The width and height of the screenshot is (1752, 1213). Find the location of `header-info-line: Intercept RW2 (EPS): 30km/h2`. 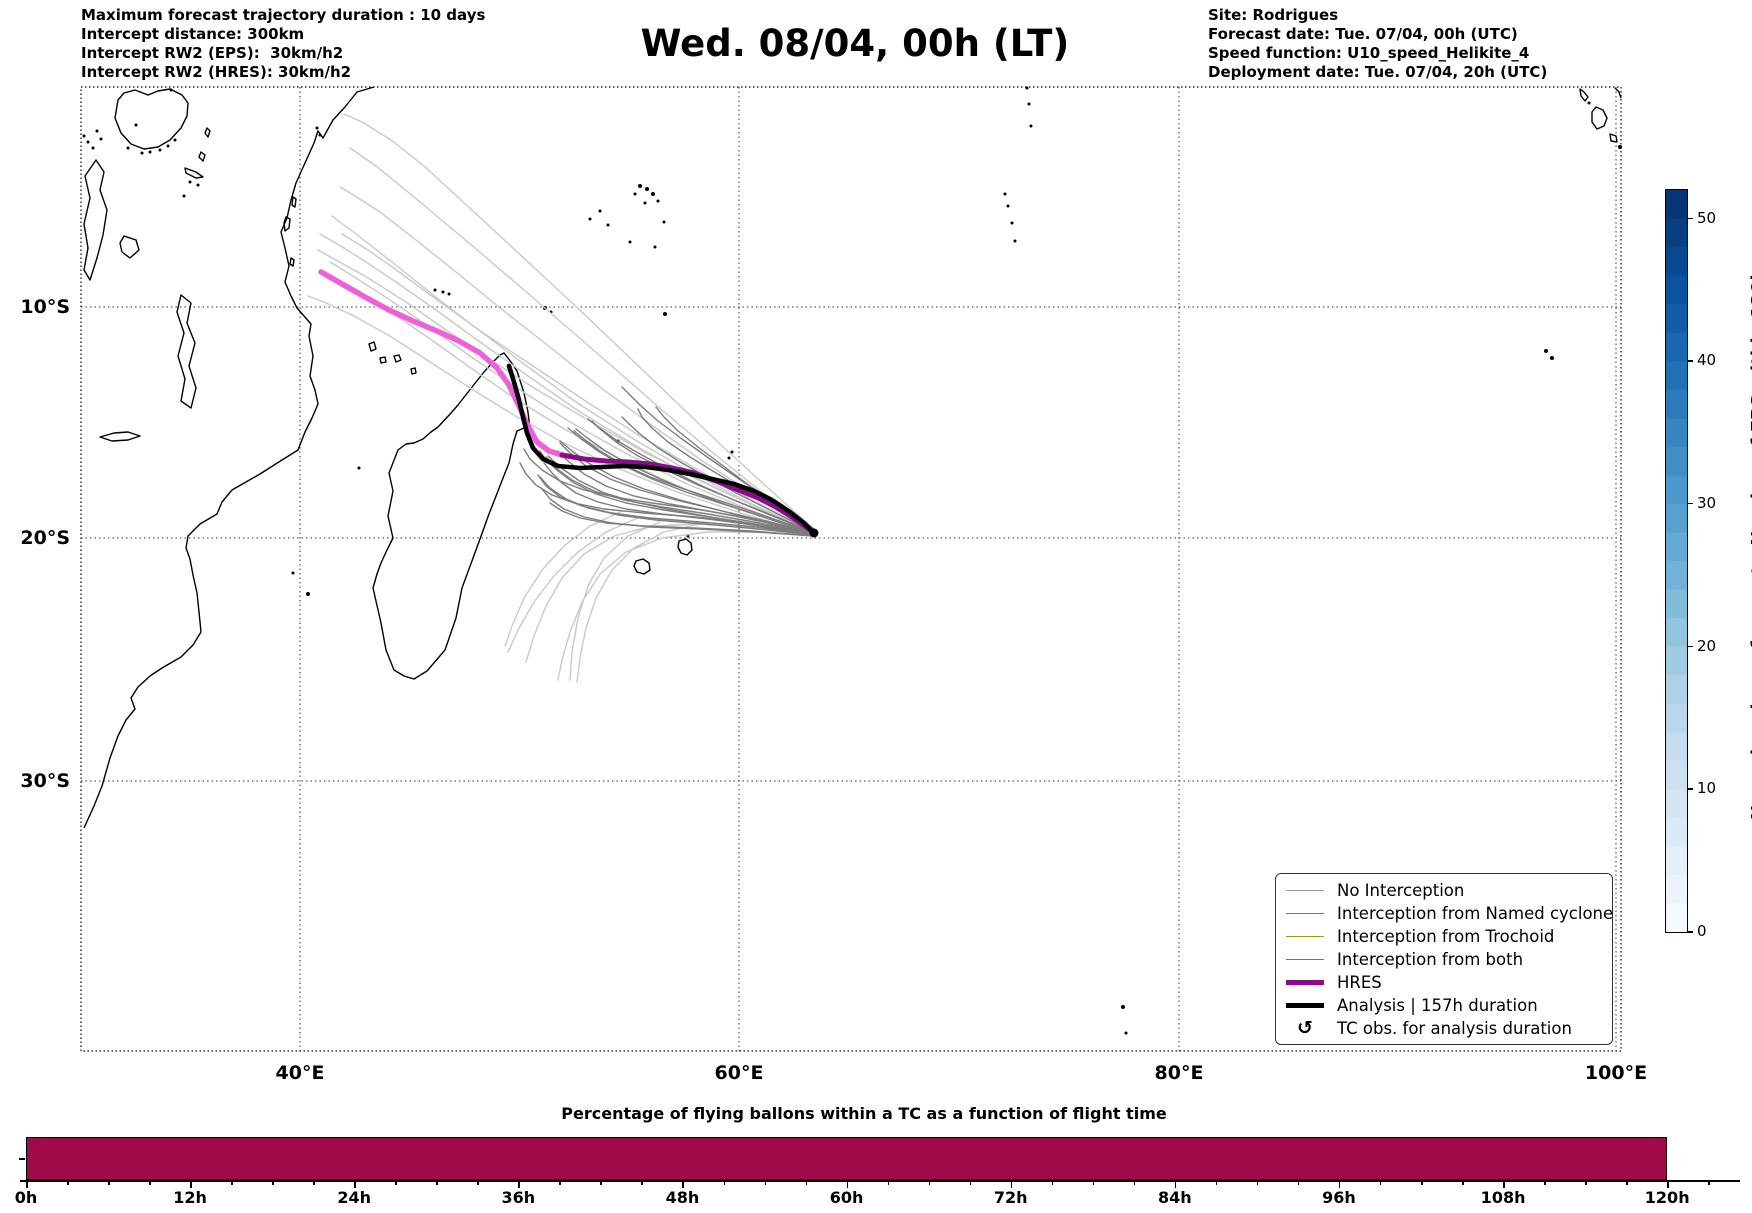

header-info-line: Intercept RW2 (EPS): 30km/h2 is located at coordinates (212, 53).